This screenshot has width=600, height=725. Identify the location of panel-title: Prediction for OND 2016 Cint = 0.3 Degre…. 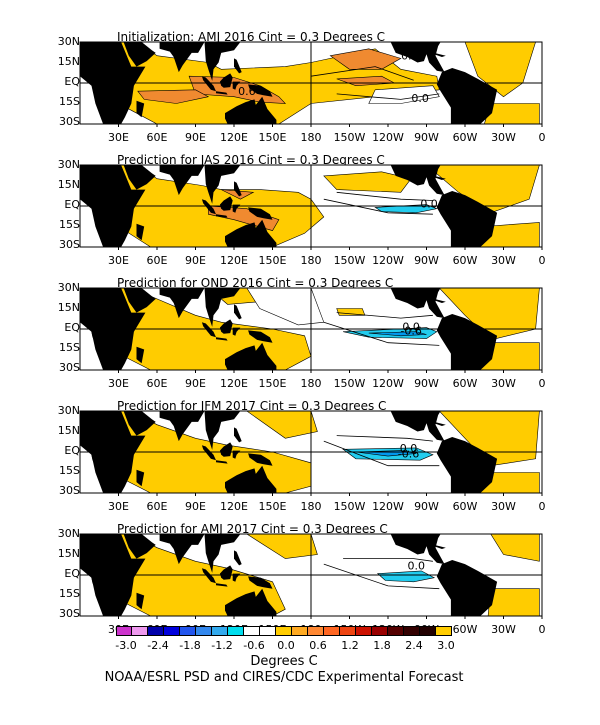
(255, 283).